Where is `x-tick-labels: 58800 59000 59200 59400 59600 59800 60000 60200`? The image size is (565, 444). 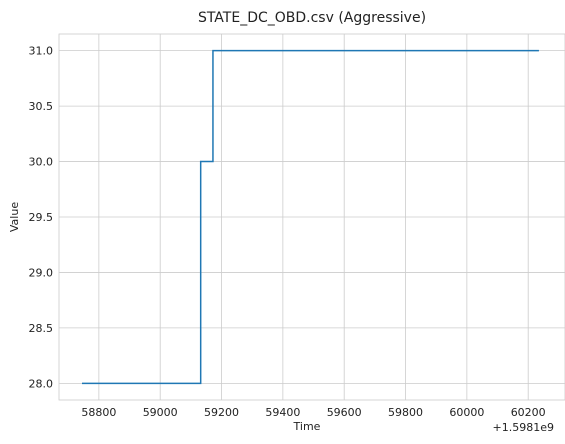
x-tick-labels: 58800 59000 59200 59400 59600 59800 60000 60200 is located at coordinates (313, 412).